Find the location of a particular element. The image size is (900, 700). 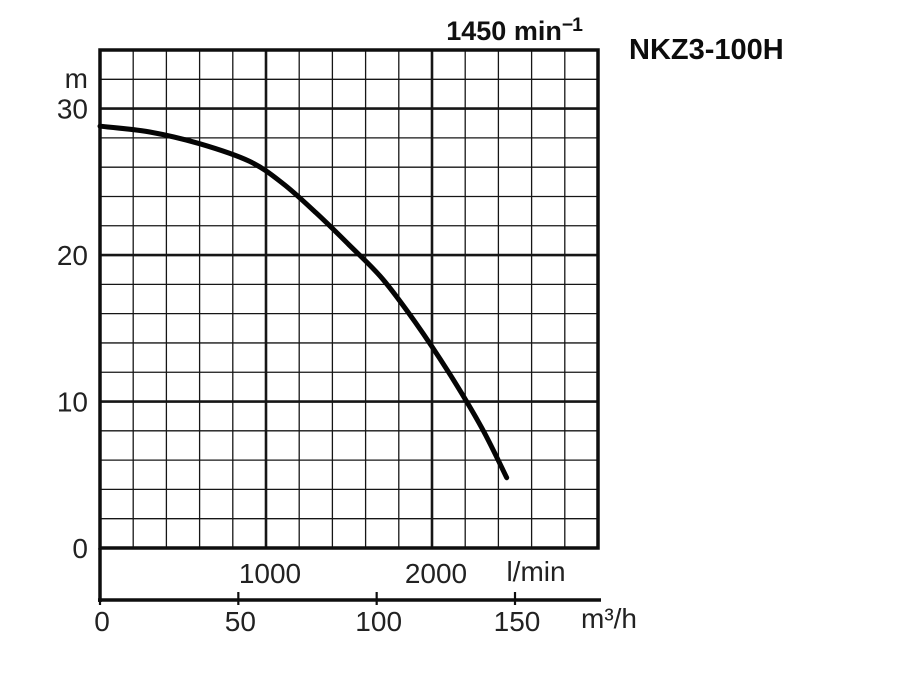

y-tick-label: 20 is located at coordinates (72, 255).